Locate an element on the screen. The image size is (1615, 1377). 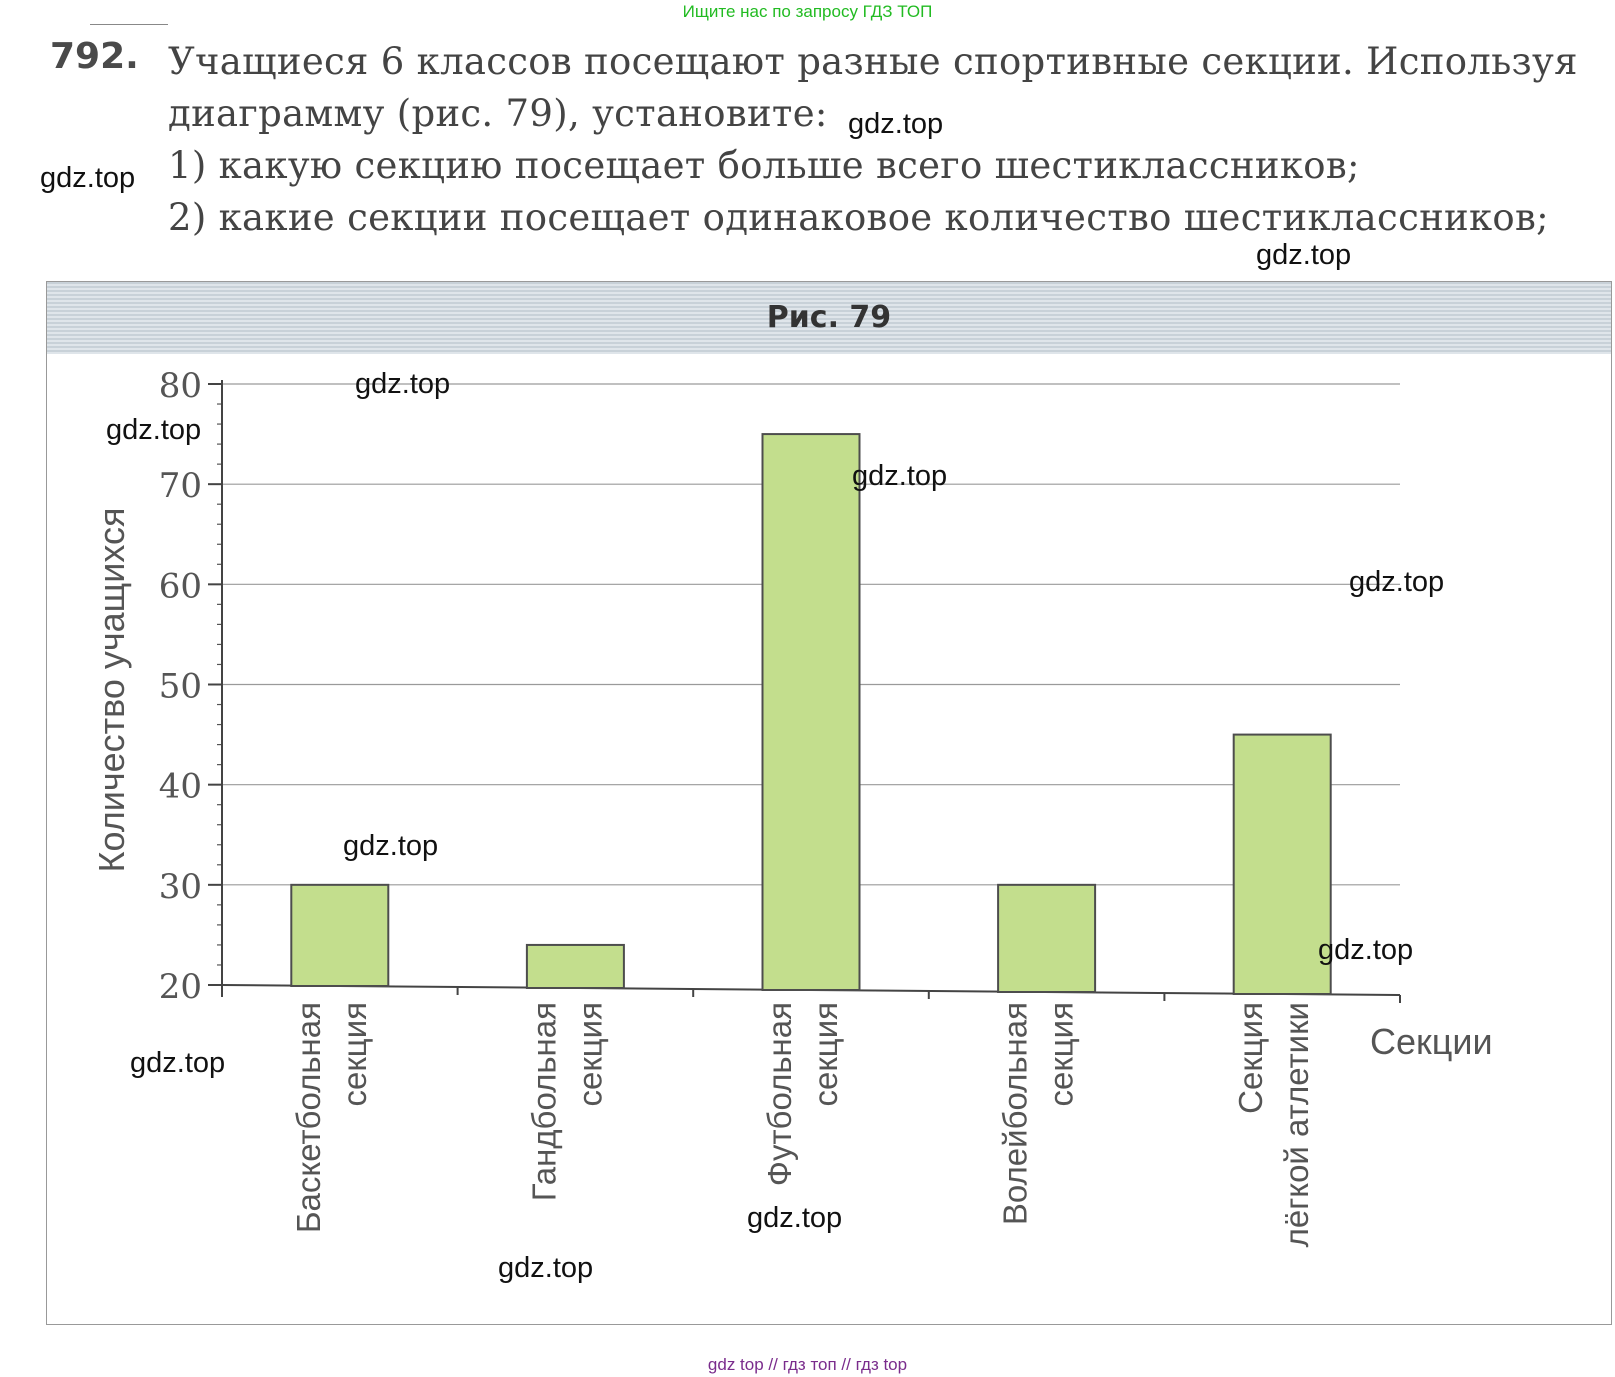
problem-intro-line-2: диаграмму (рис. 79), установите: is located at coordinates (498, 113).